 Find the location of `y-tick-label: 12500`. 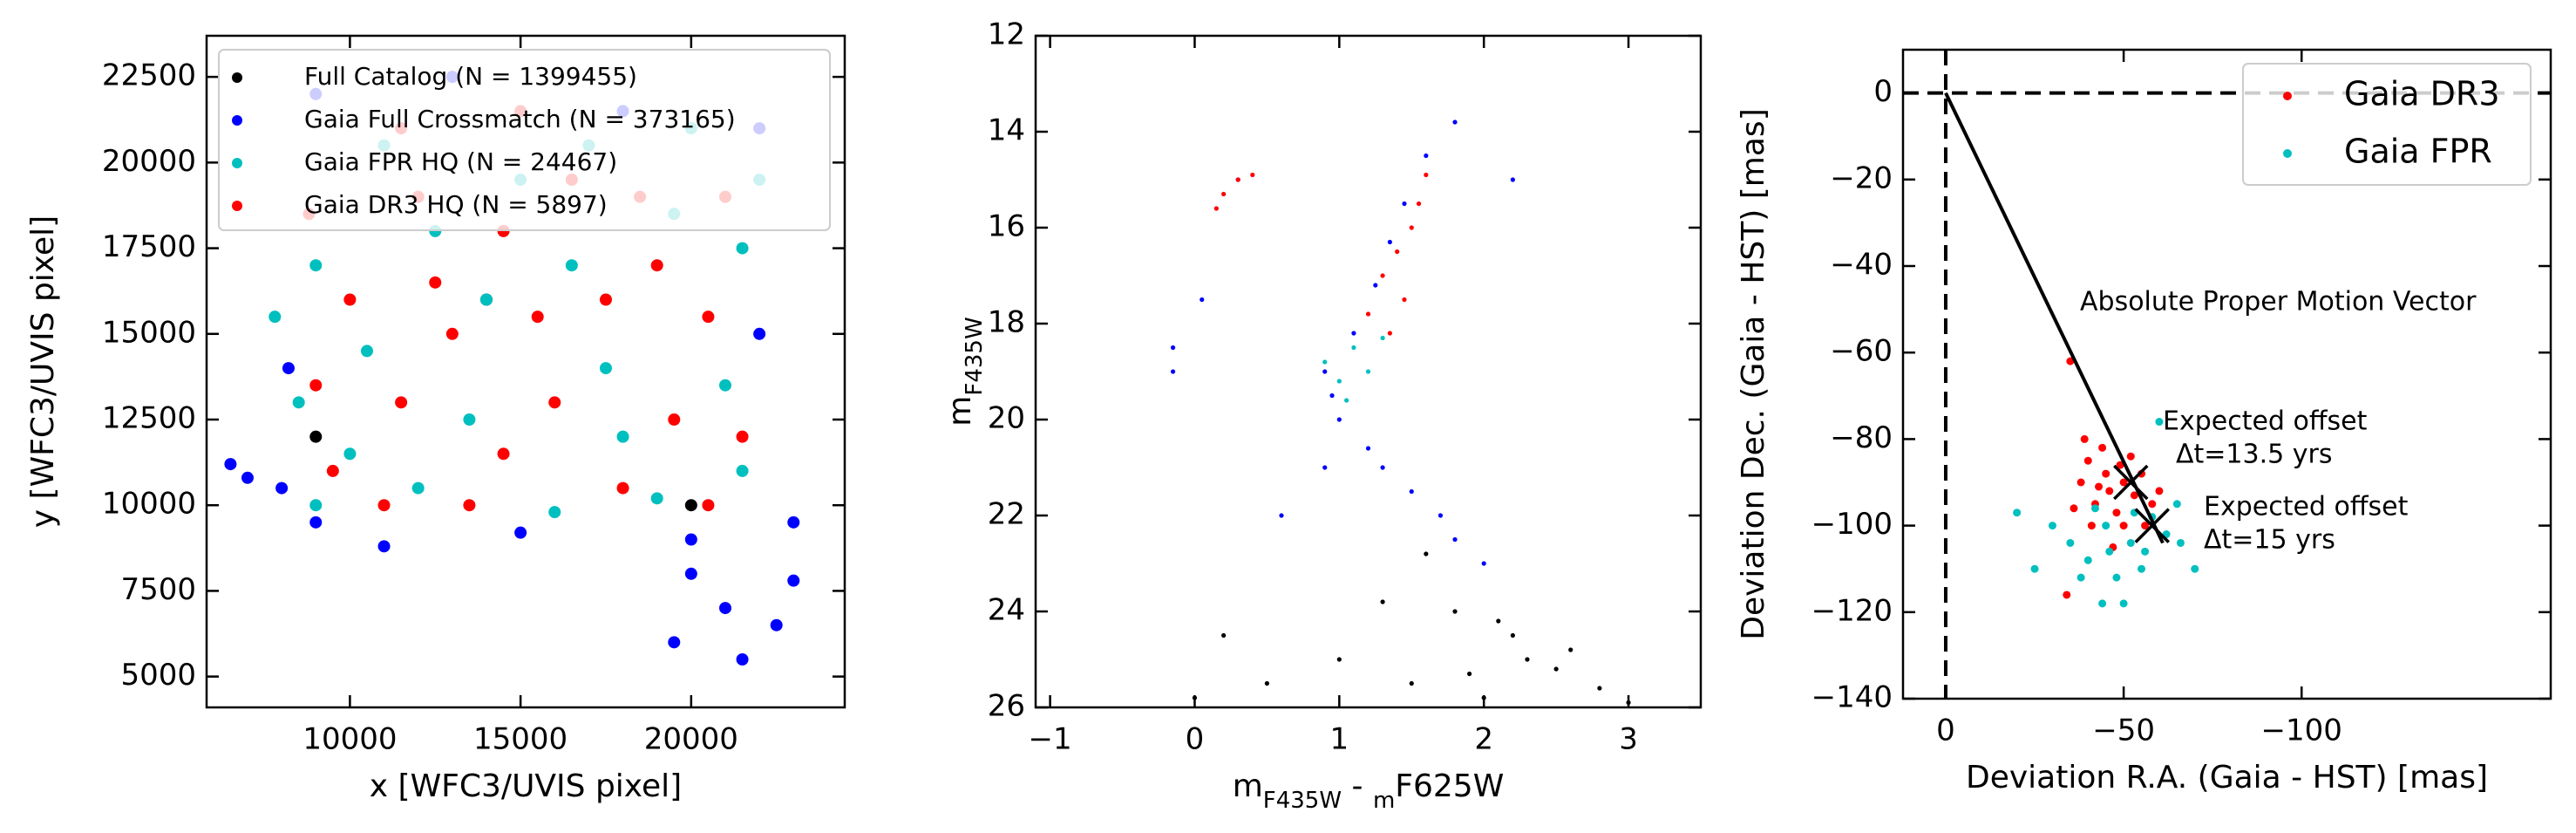

y-tick-label: 12500 is located at coordinates (149, 418).